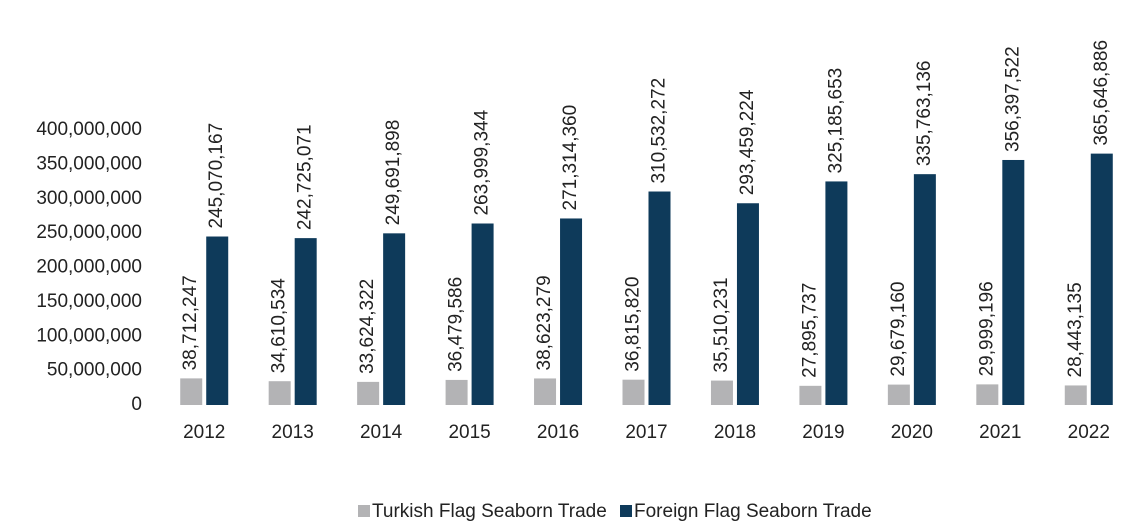 This screenshot has height=524, width=1135. I want to click on x-tick-label: 2020, so click(912, 432).